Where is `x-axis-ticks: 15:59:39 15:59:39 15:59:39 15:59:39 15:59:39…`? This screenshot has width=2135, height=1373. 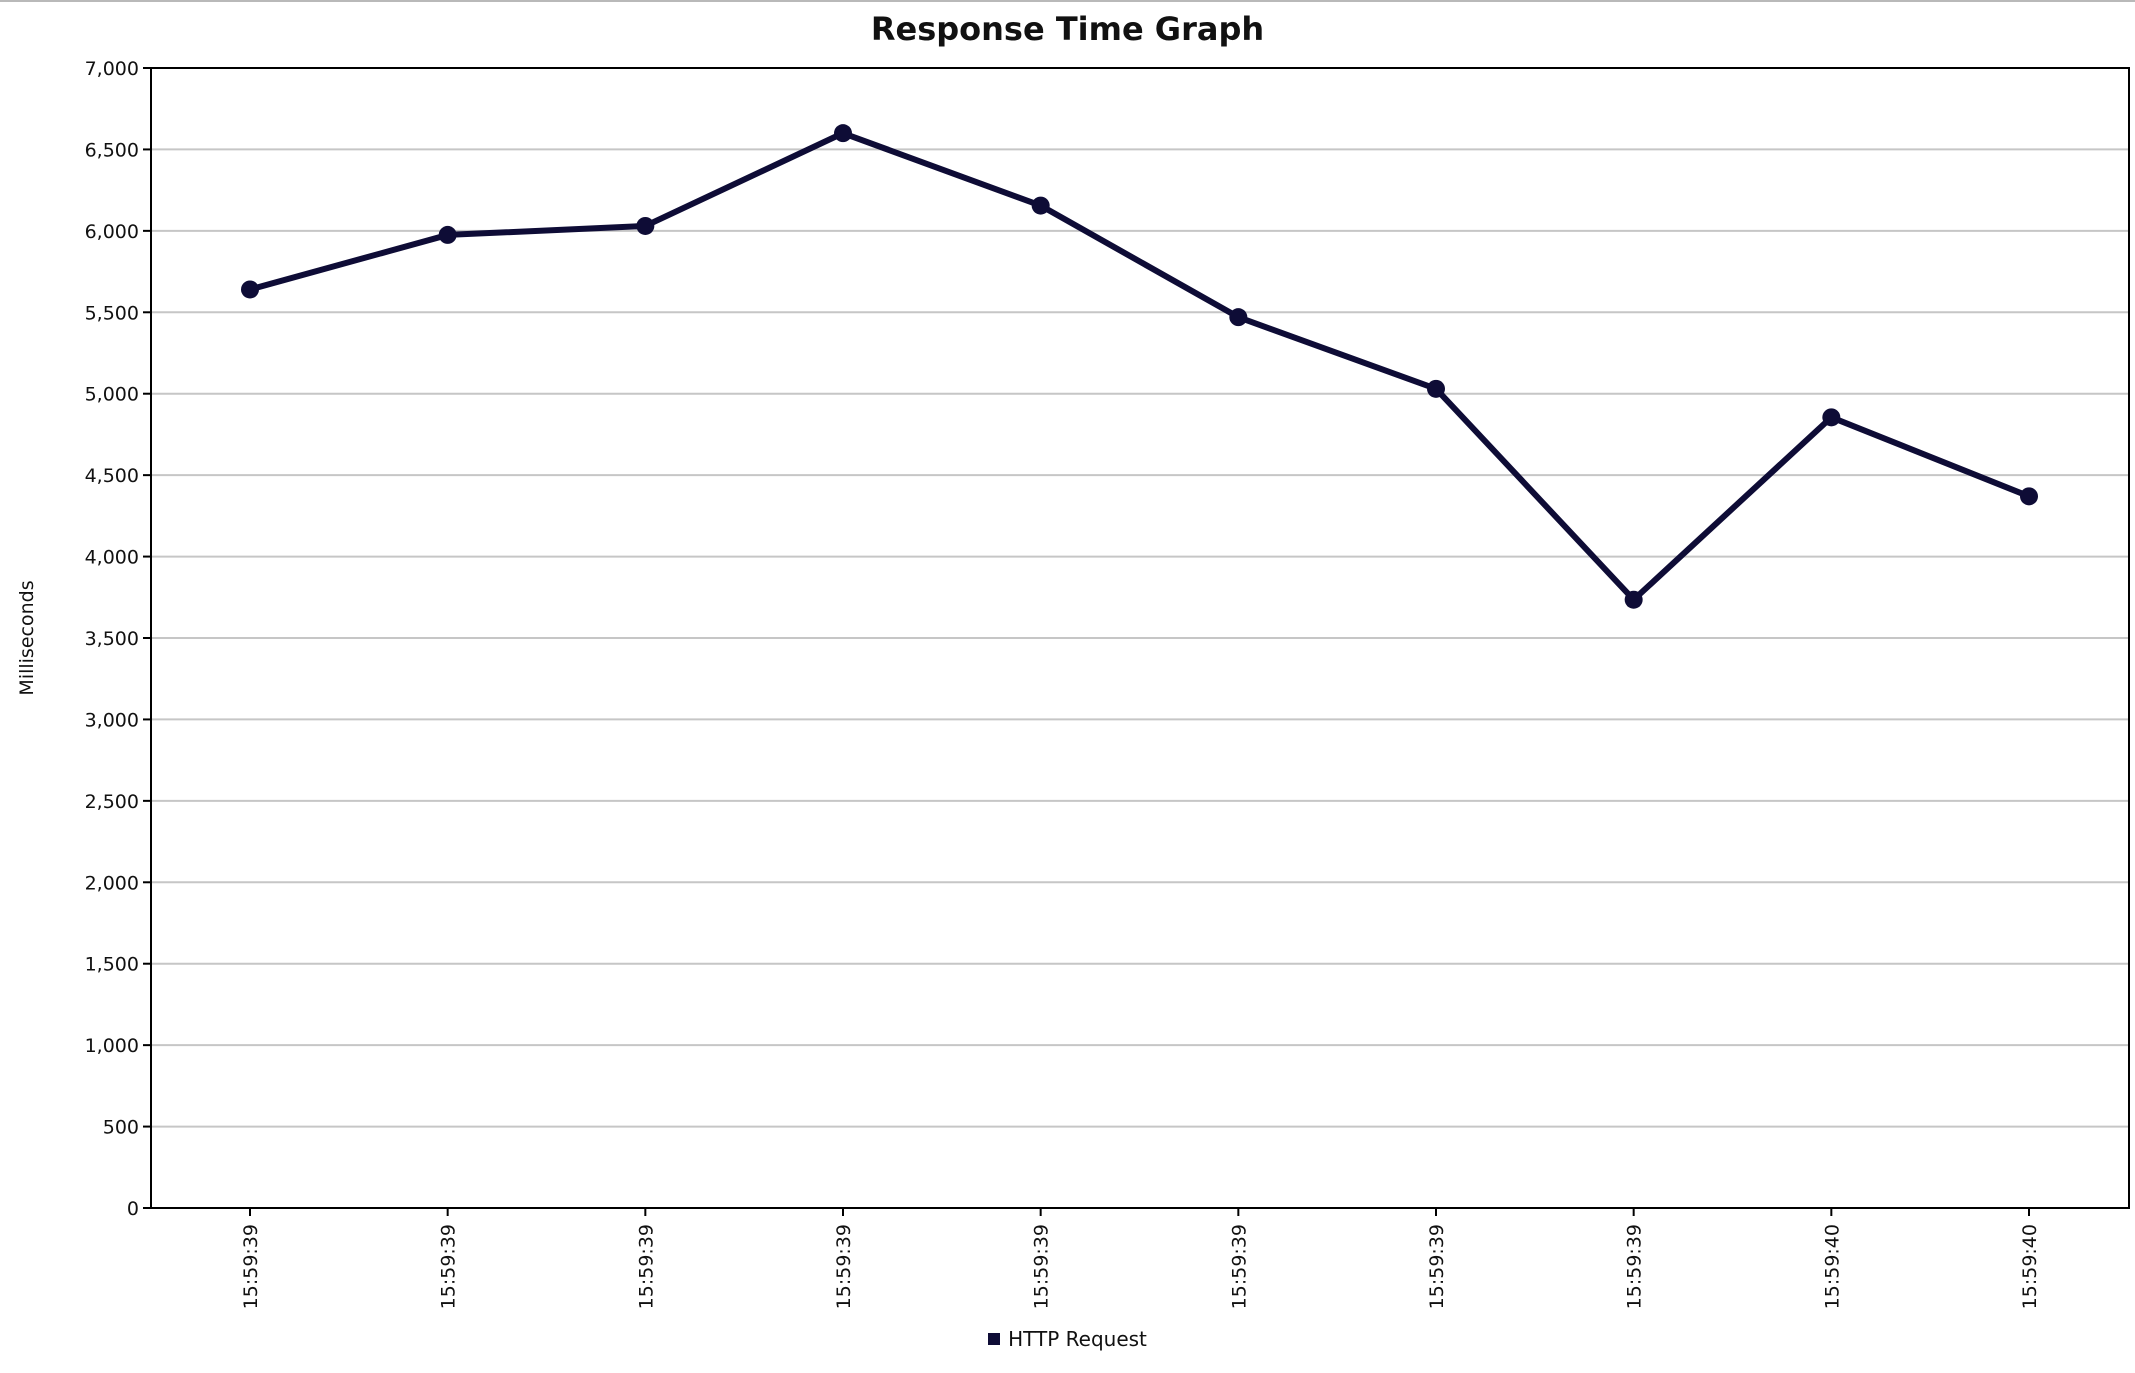 x-axis-ticks: 15:59:39 15:59:39 15:59:39 15:59:39 15:59:39… is located at coordinates (1140, 1258).